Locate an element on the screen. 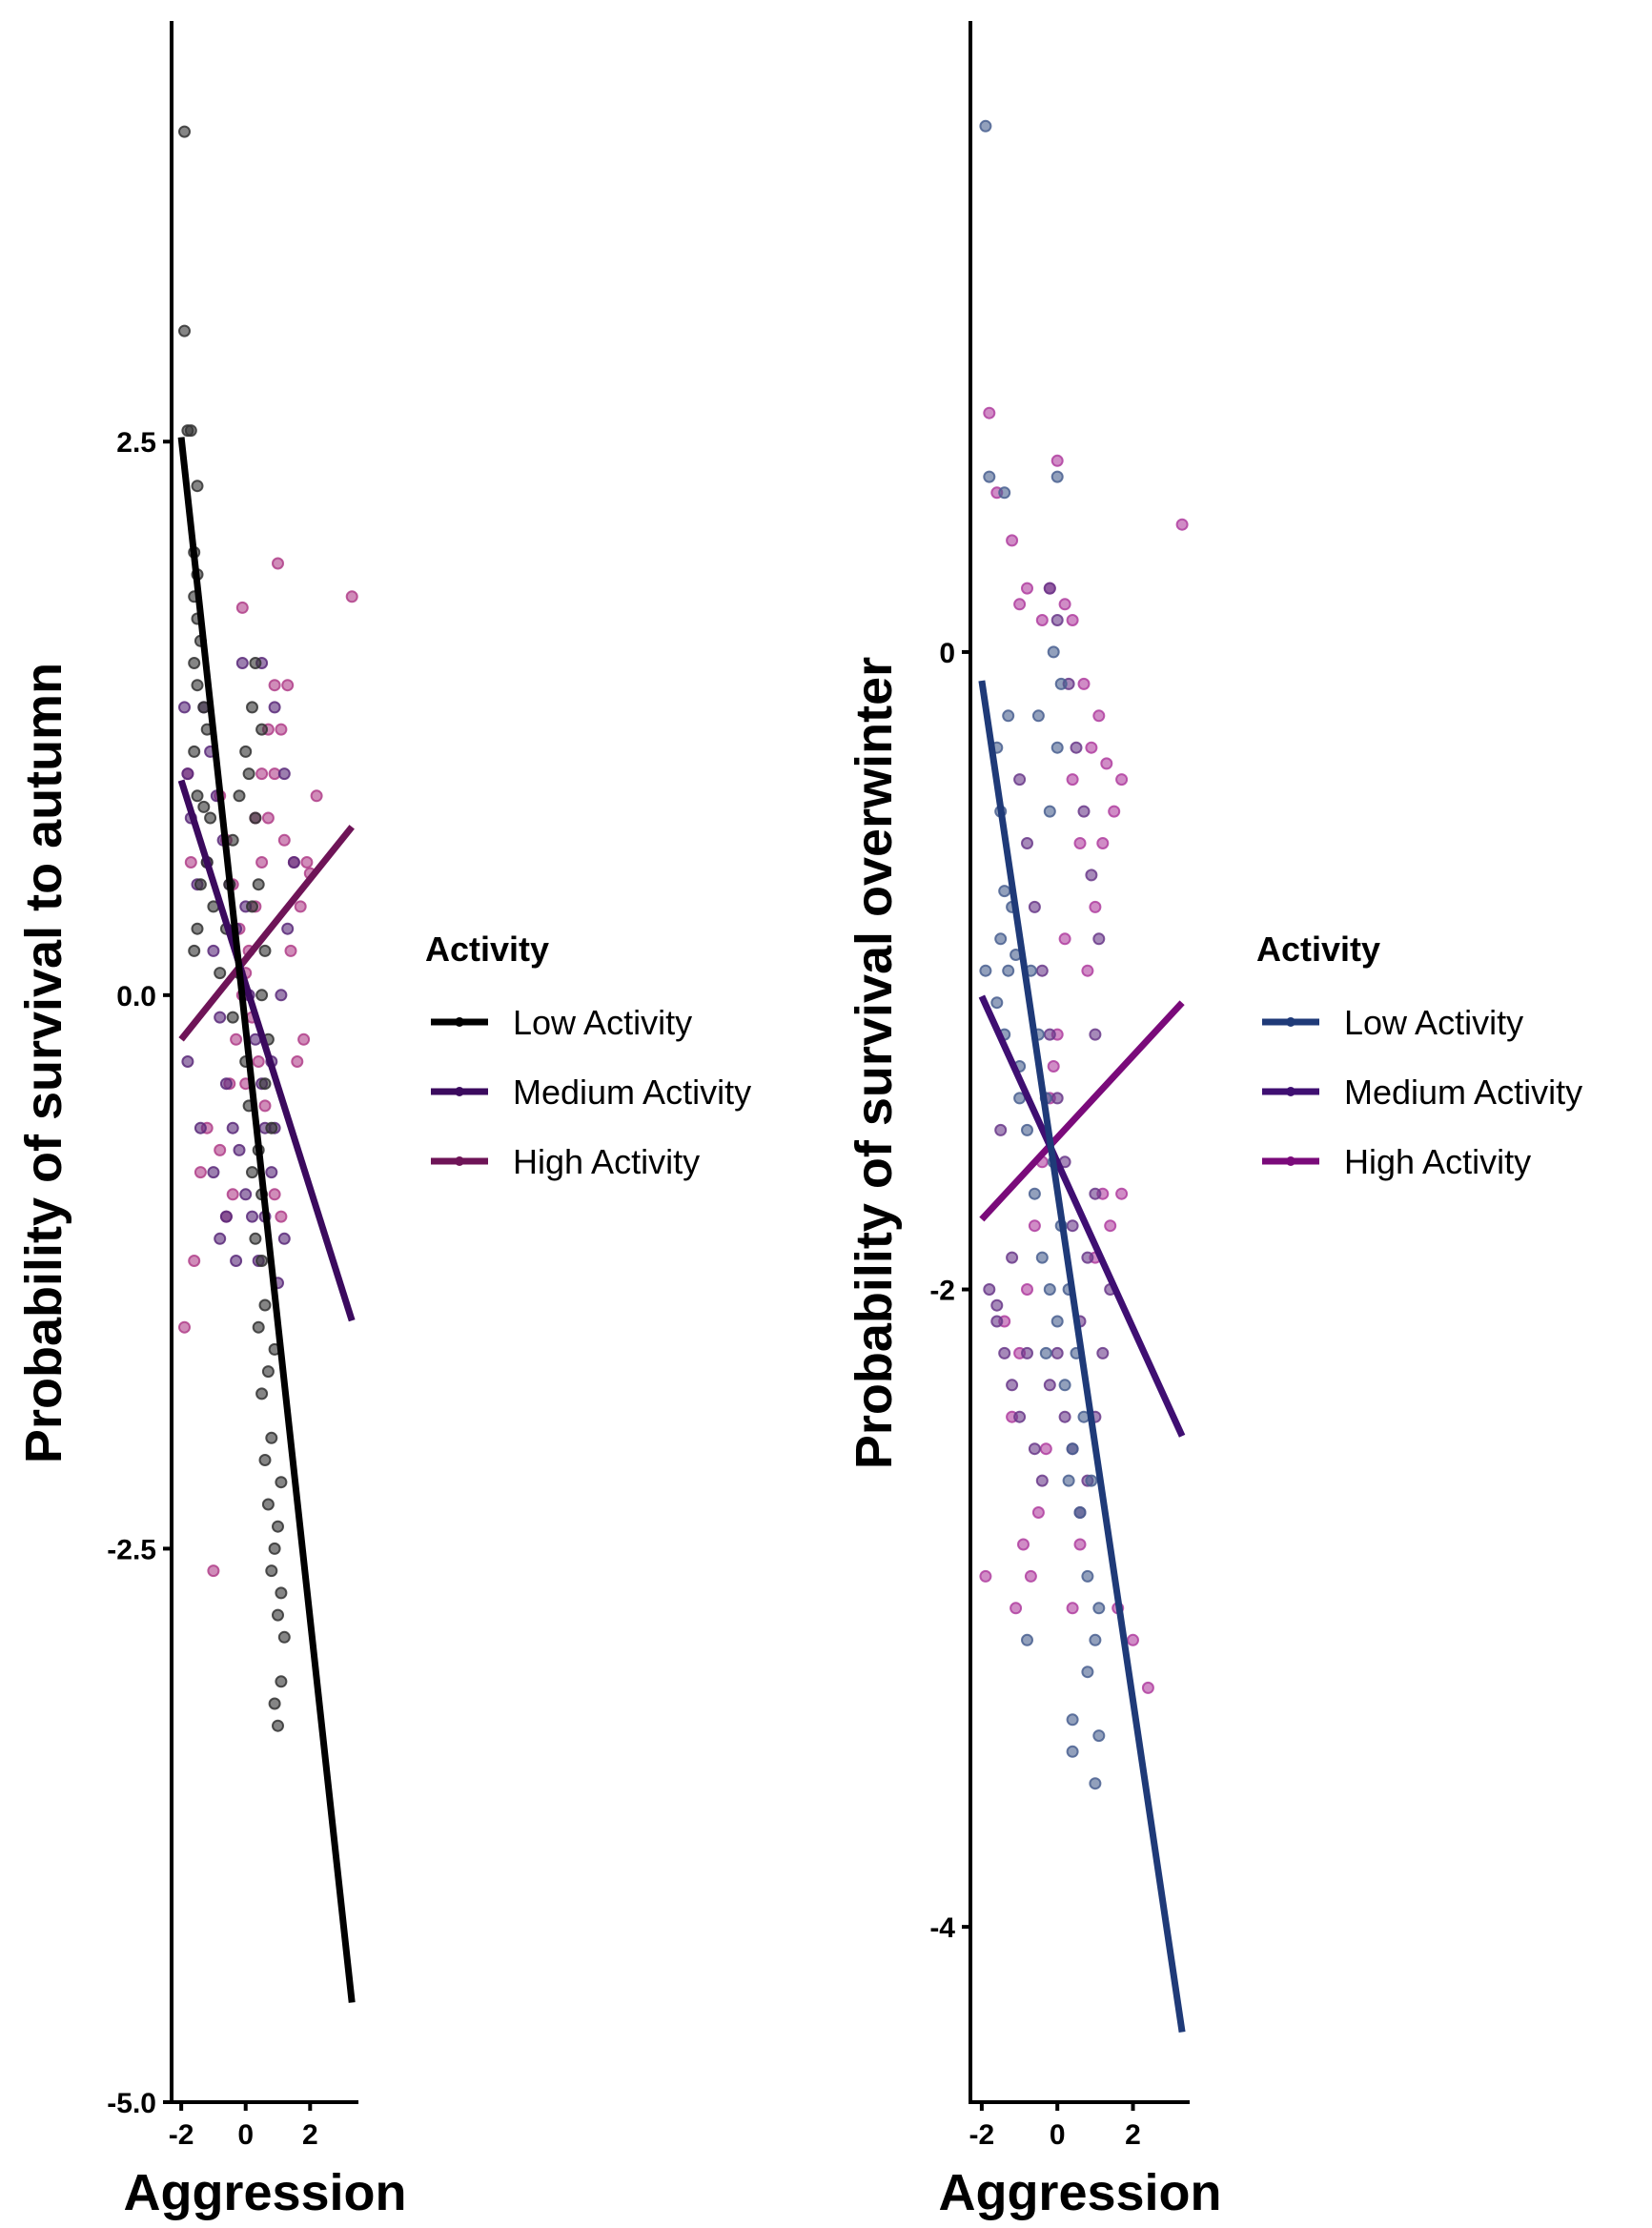 Image resolution: width=1652 pixels, height=2228 pixels. x-axis-ticks: -2 0 2 is located at coordinates (243, 2126).